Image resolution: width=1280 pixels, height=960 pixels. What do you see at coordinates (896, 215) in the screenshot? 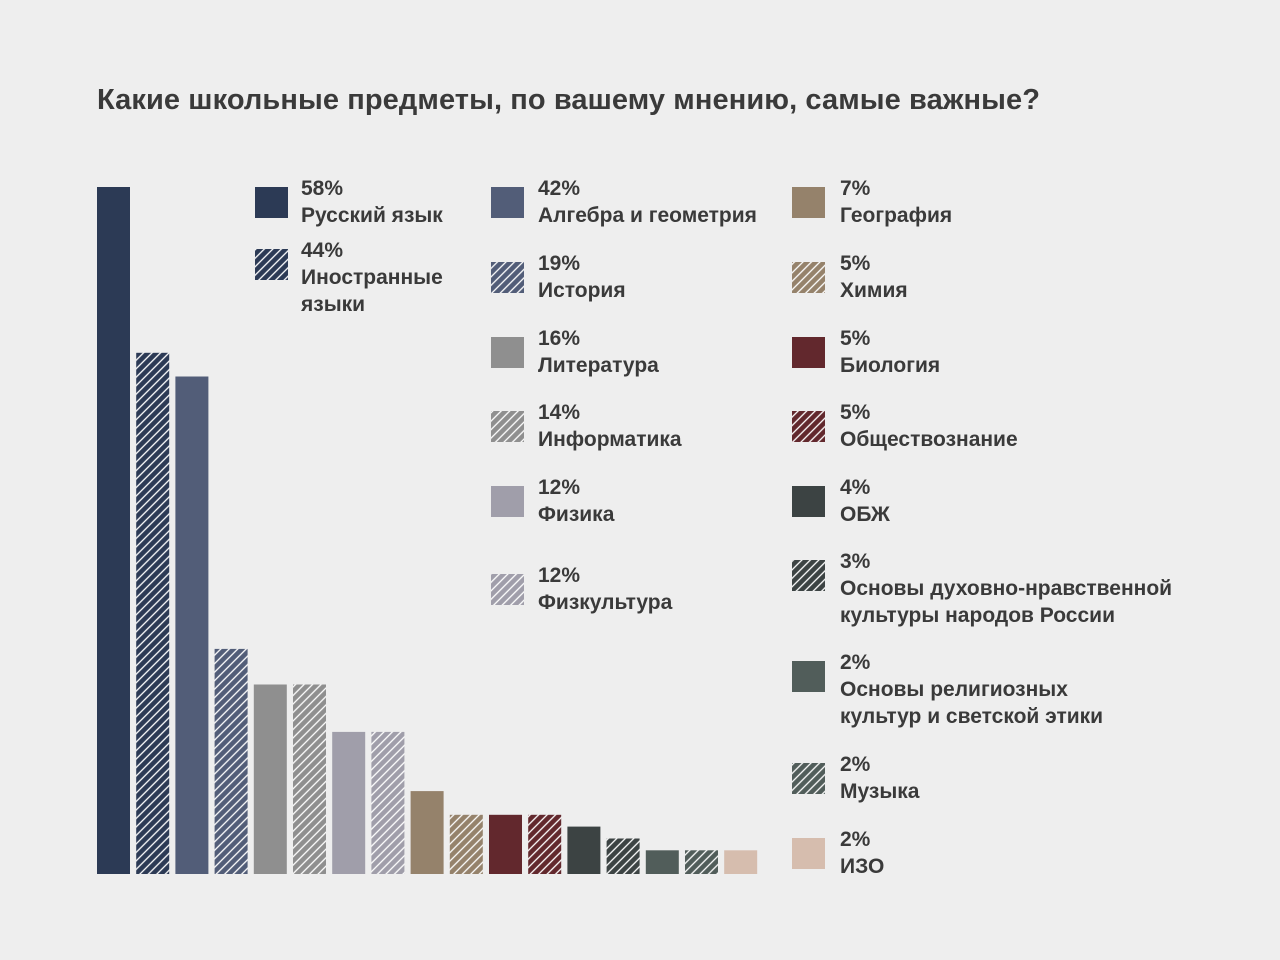
I see `legend-label: География` at bounding box center [896, 215].